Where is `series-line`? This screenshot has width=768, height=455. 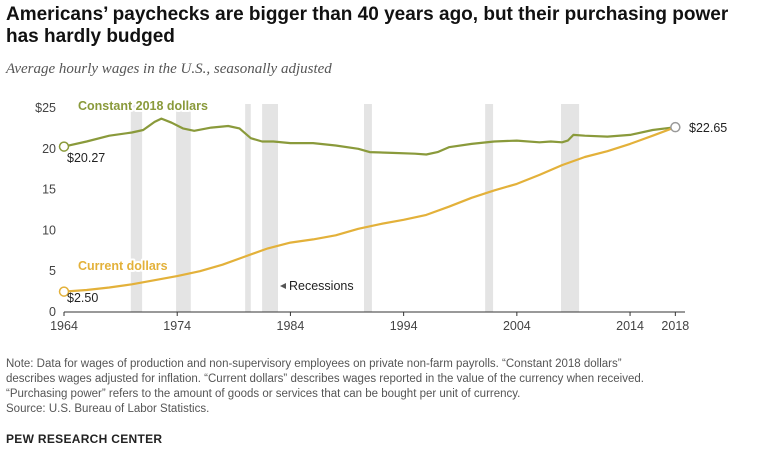 series-line is located at coordinates (369, 136).